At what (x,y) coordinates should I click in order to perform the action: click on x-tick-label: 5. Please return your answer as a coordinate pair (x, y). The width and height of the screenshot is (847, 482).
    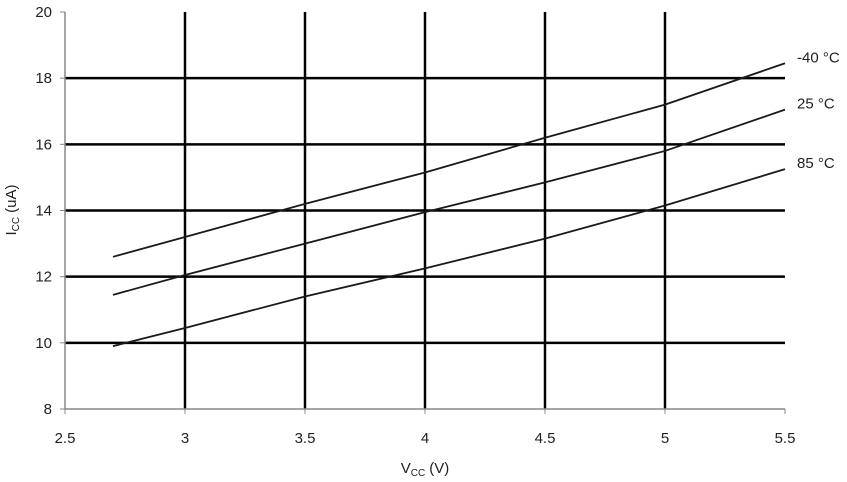
    Looking at the image, I should click on (665, 438).